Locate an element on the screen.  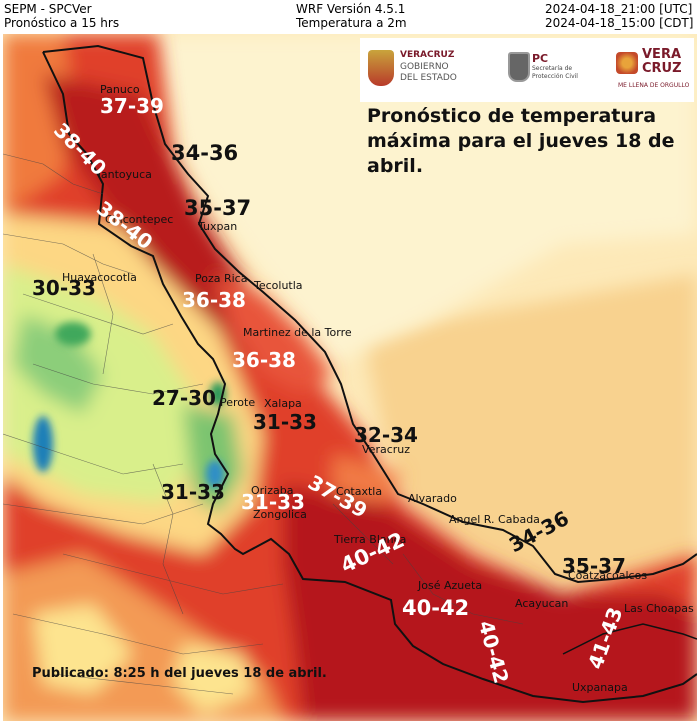
cold-highland-spots is located at coordinates (129, 405).